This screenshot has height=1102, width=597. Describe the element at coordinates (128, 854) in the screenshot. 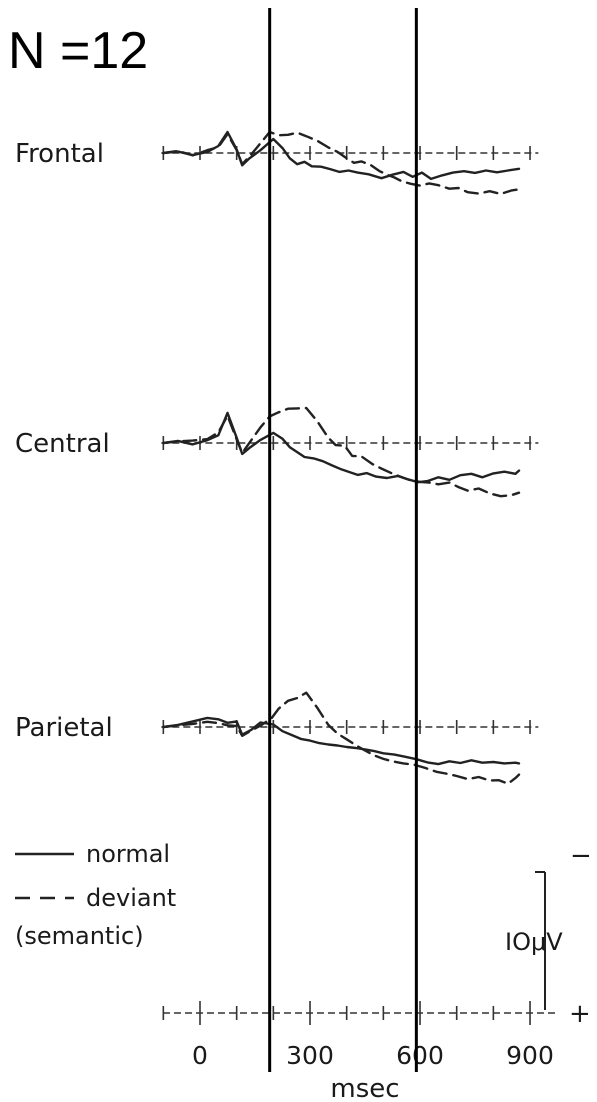

I see `legend-label: normal` at that location.